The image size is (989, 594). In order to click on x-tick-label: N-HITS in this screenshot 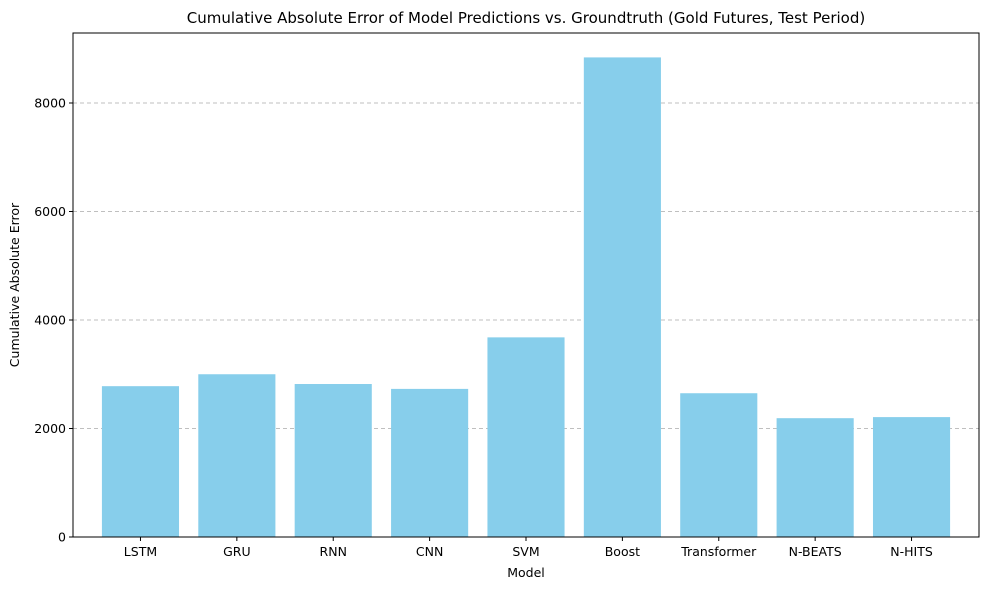, I will do `click(911, 551)`.